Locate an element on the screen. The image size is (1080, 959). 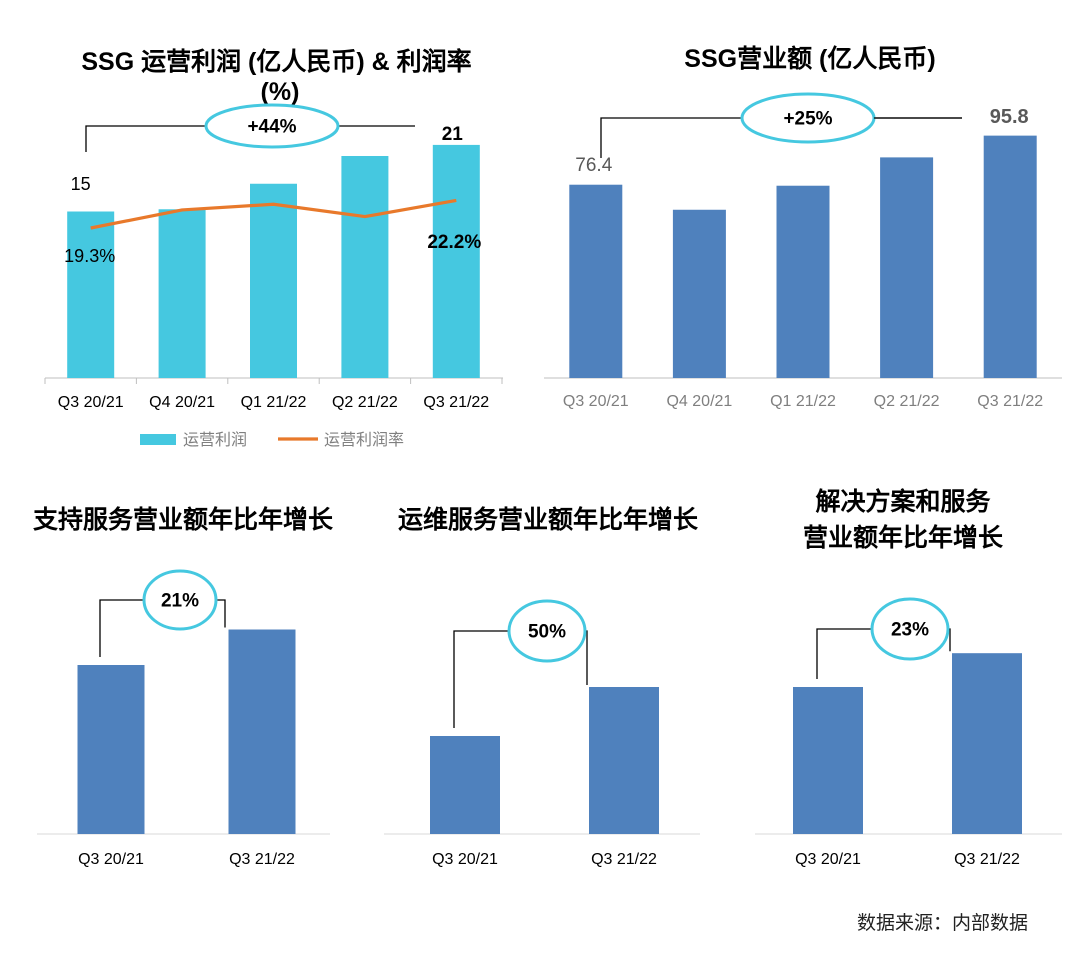
chart3-growth-label: 21% is located at coordinates (180, 601).